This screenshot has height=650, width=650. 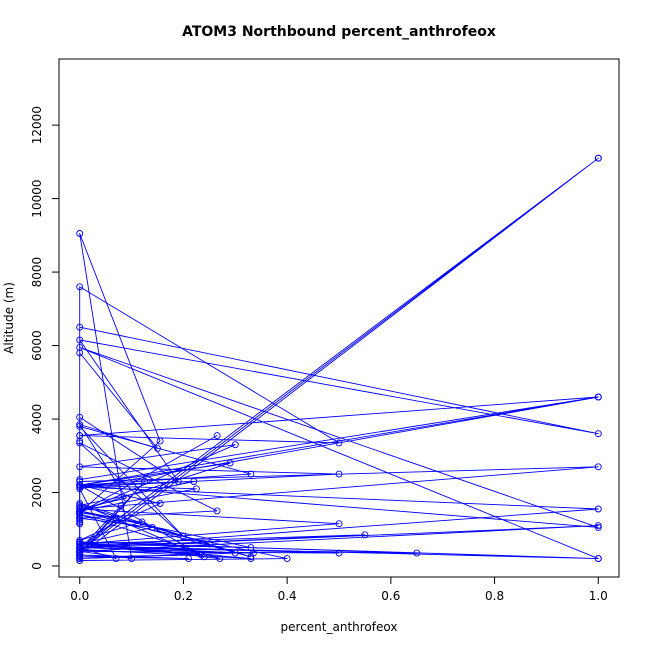 What do you see at coordinates (37, 492) in the screenshot?
I see `y-tick-label: 2000` at bounding box center [37, 492].